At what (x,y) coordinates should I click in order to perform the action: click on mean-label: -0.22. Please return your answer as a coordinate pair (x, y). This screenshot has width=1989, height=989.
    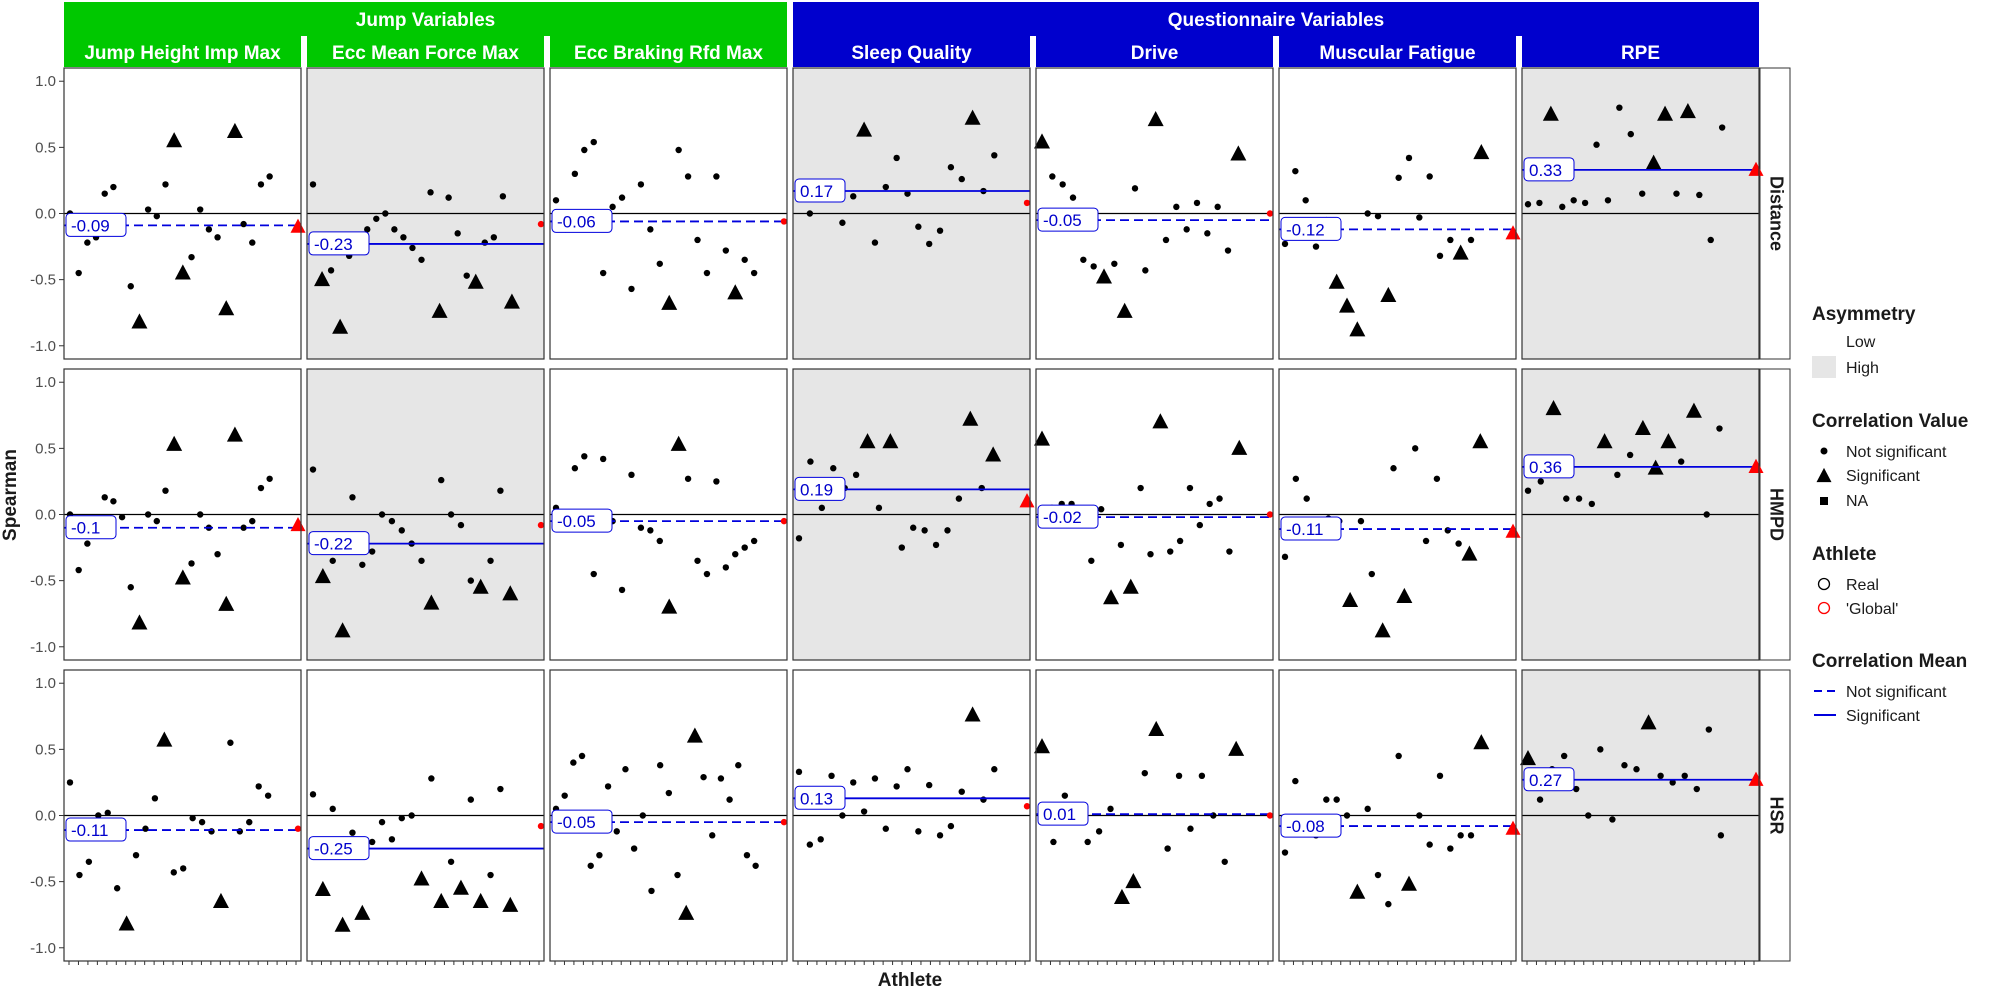
    Looking at the image, I should click on (333, 544).